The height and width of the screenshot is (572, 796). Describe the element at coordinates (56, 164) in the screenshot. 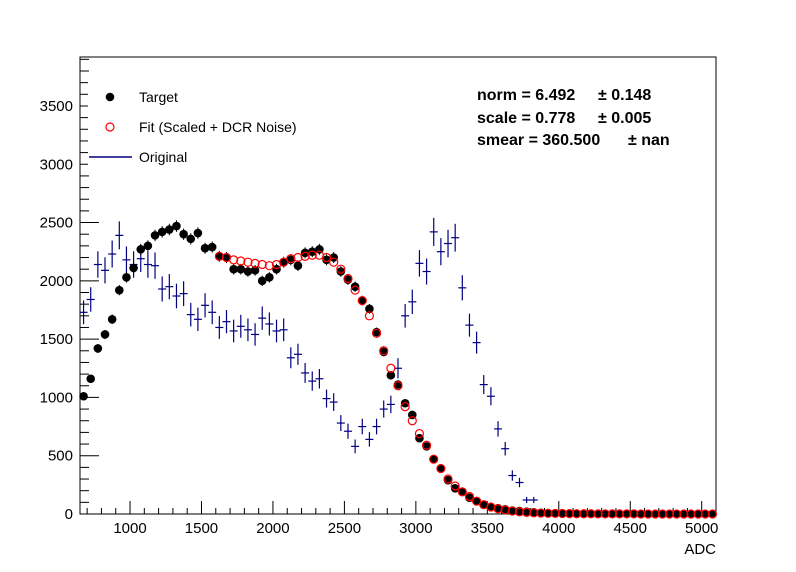

I see `y-tick-label: 3000` at that location.